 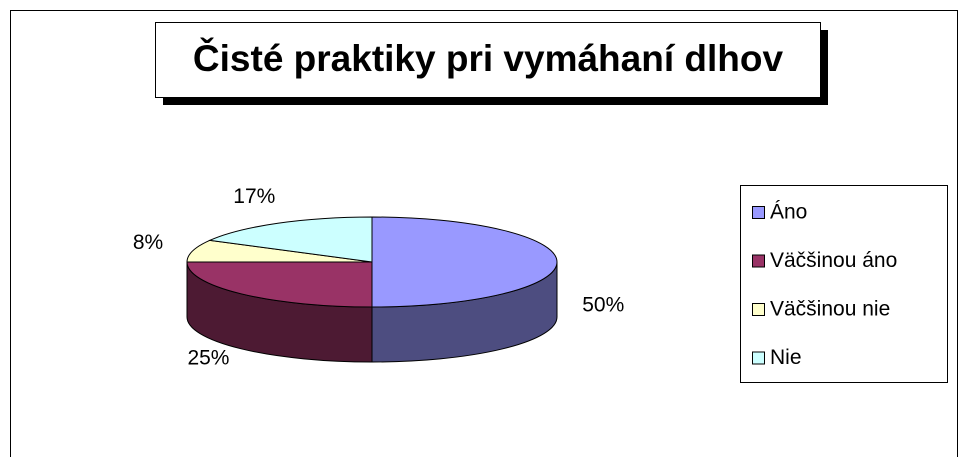 What do you see at coordinates (844, 284) in the screenshot?
I see `legend-box` at bounding box center [844, 284].